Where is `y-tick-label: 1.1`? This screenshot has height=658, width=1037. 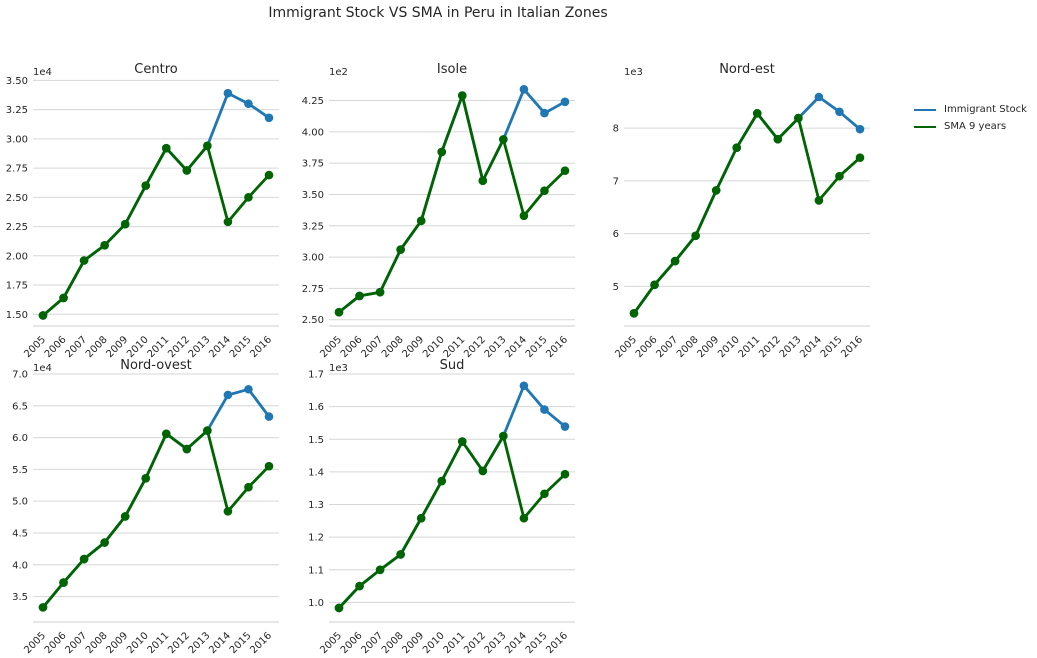 y-tick-label: 1.1 is located at coordinates (316, 570).